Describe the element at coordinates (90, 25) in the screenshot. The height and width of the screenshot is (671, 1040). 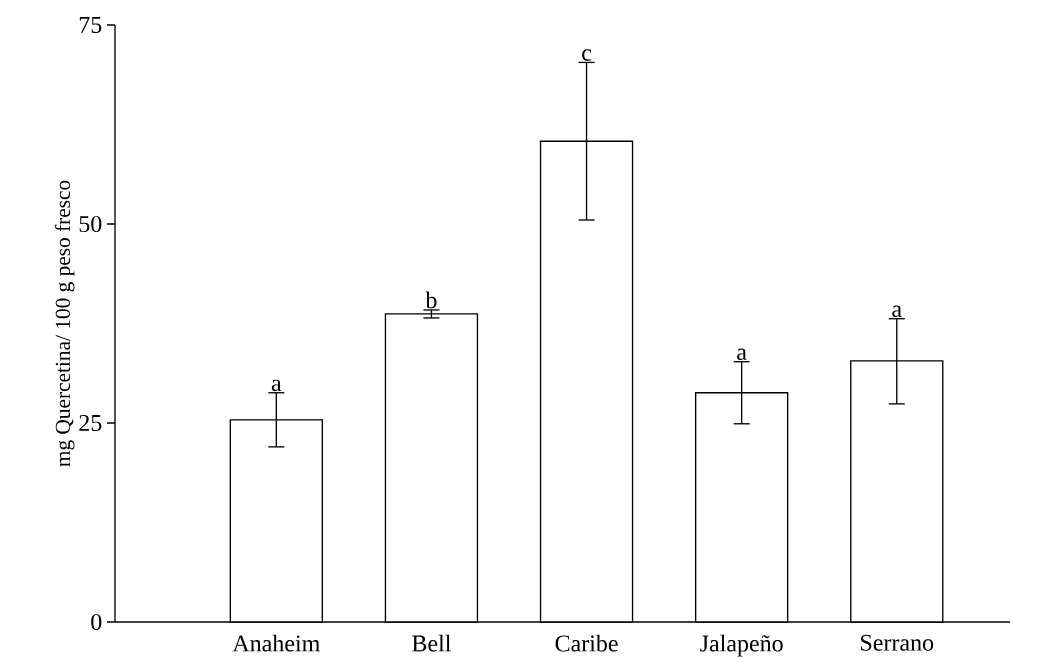
I see `y-tick-label: 75` at that location.